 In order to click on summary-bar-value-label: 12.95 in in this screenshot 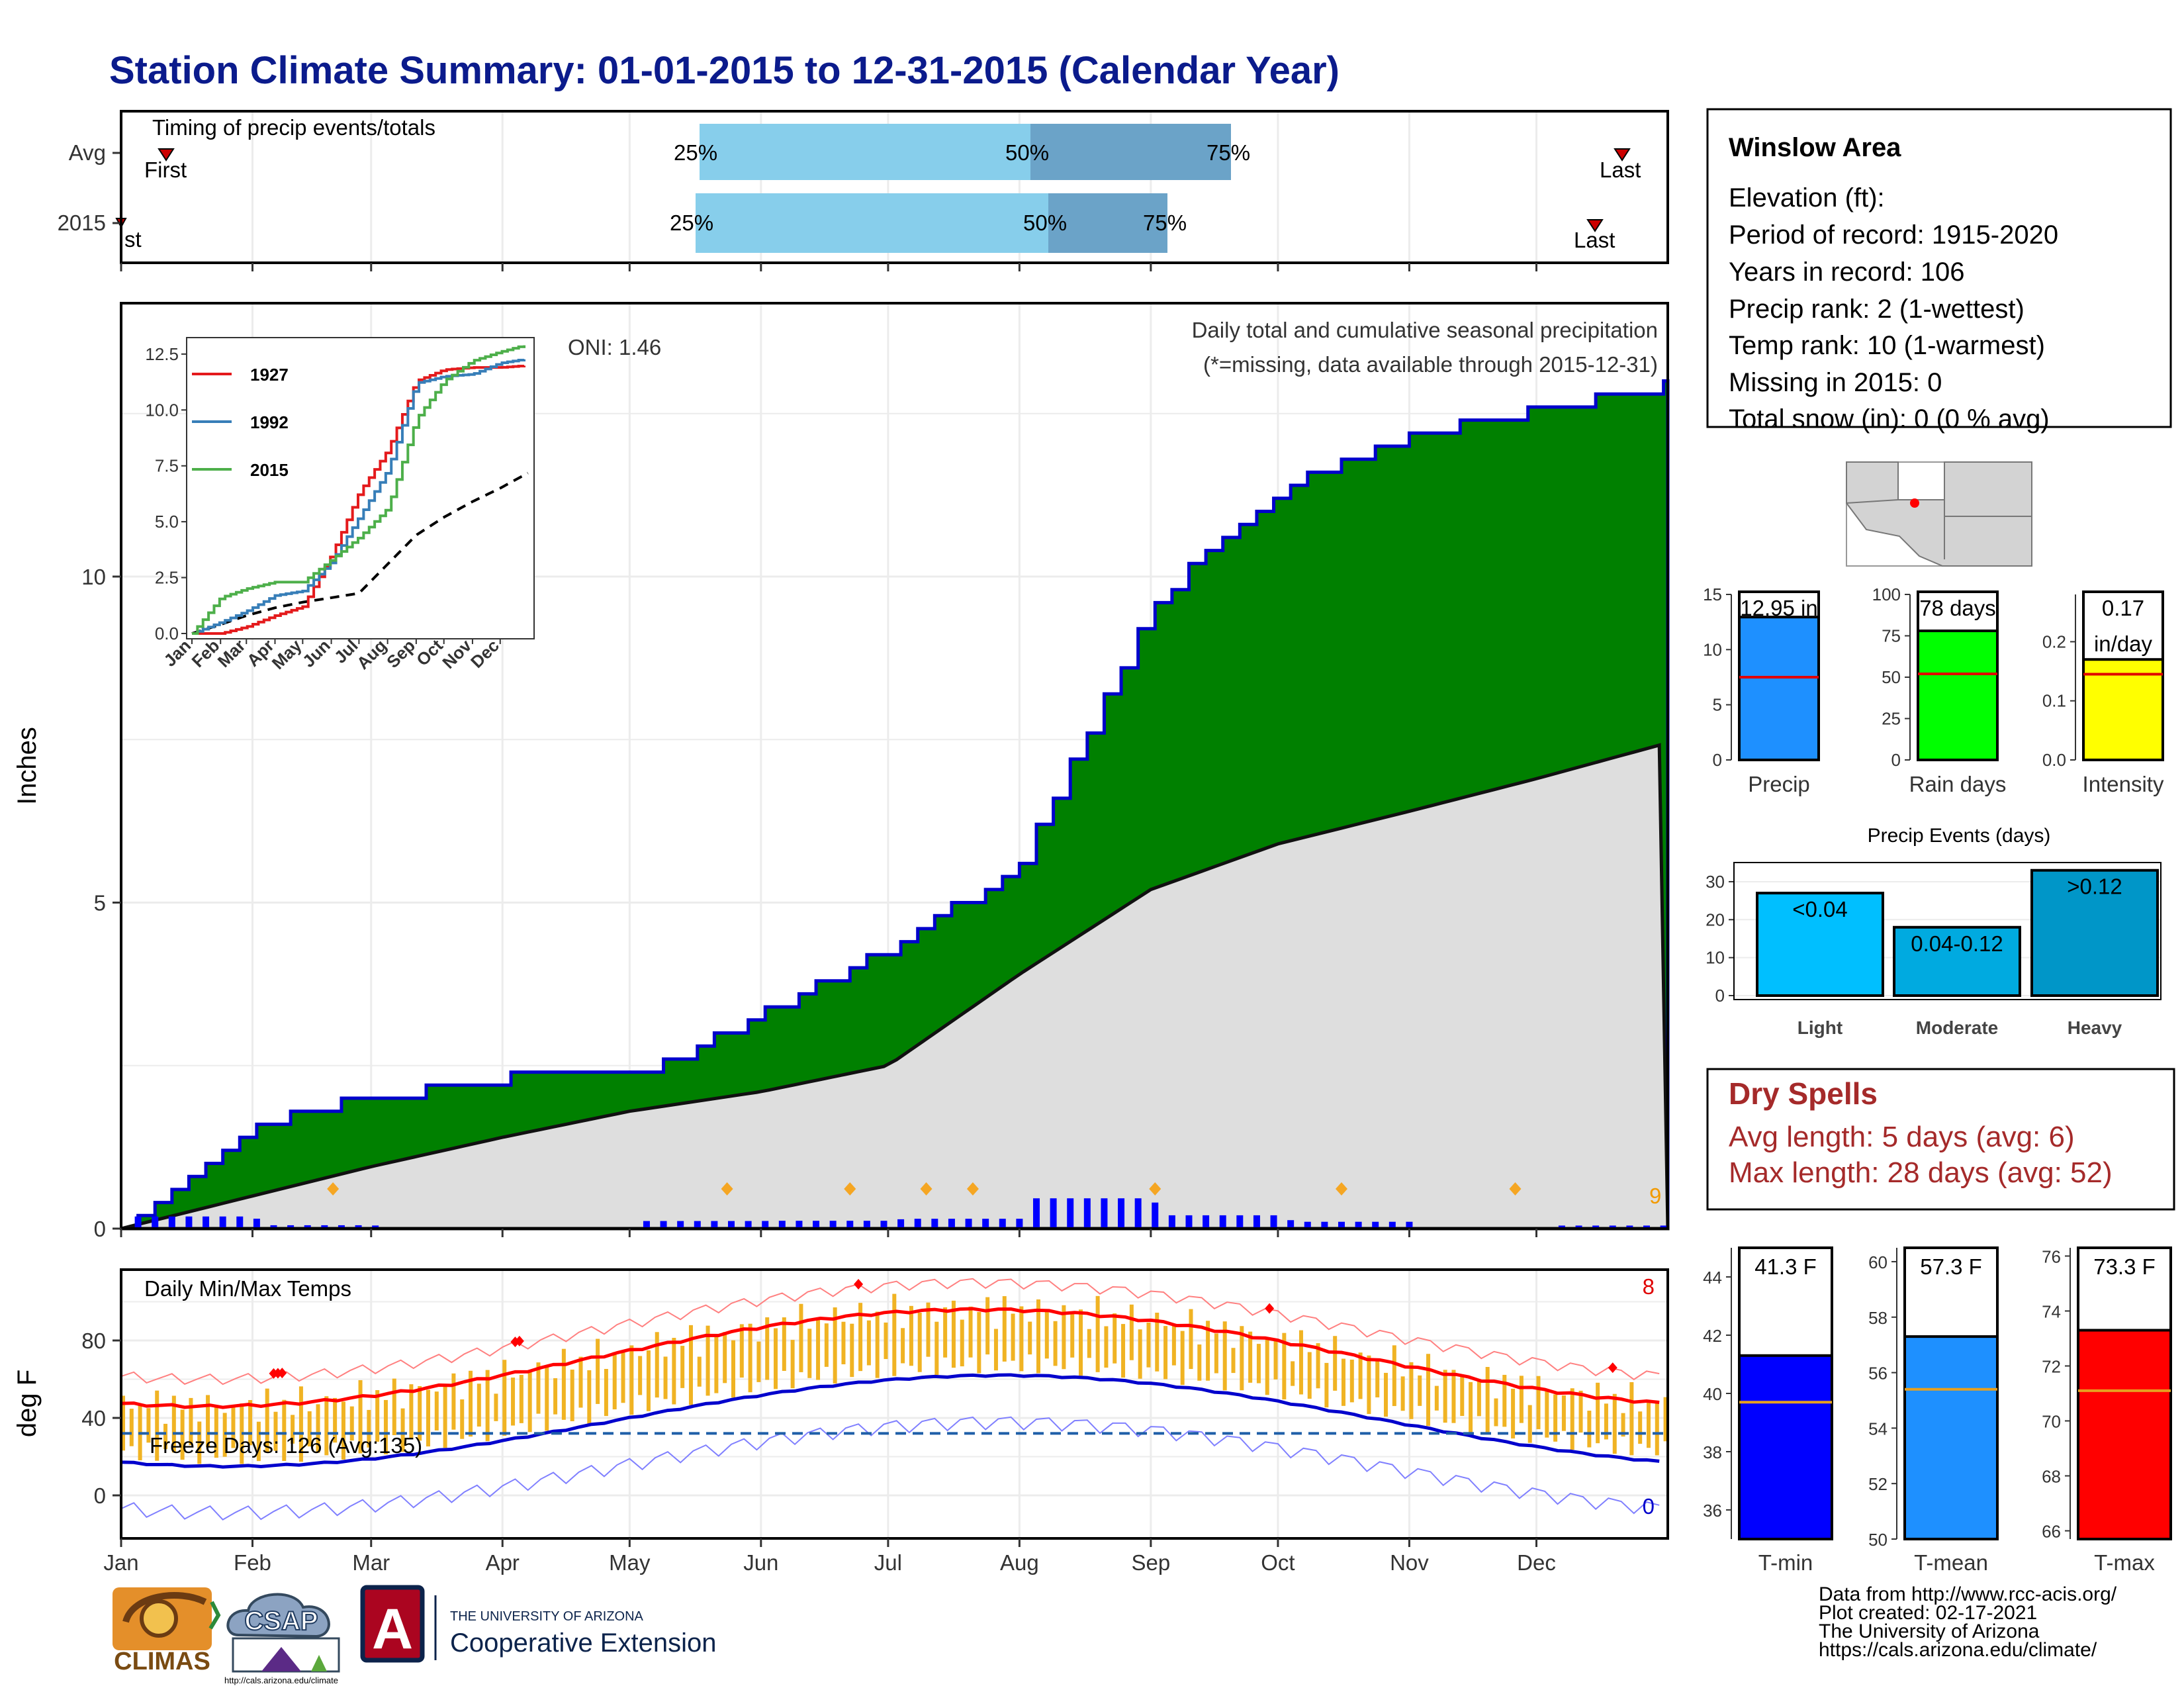, I will do `click(1778, 608)`.